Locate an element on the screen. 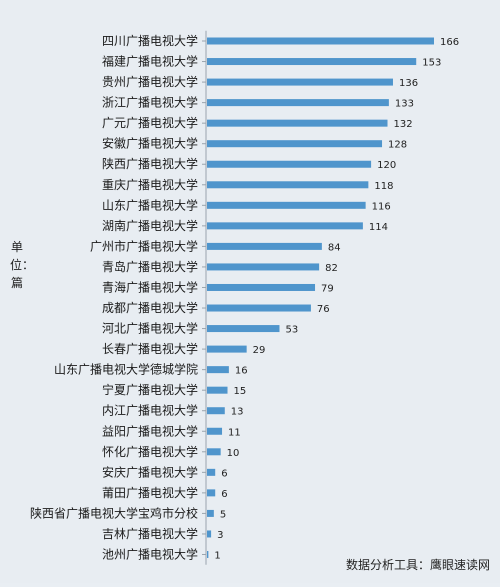 Image resolution: width=500 pixels, height=587 pixels. value-label: 16 is located at coordinates (241, 371).